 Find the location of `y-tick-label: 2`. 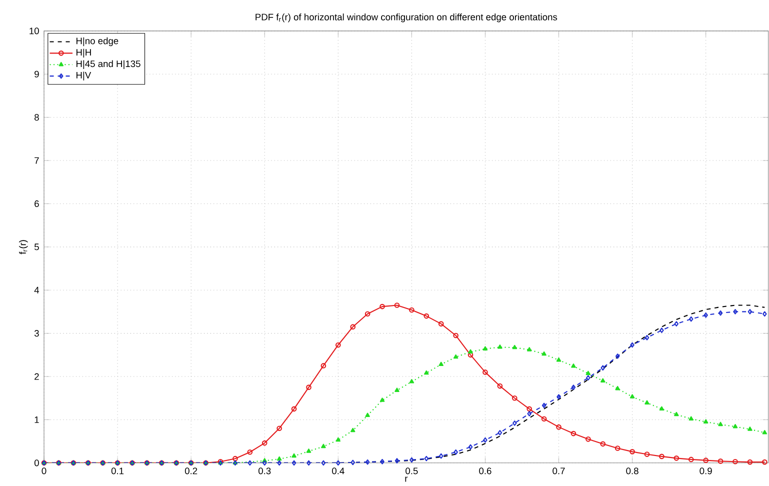

y-tick-label: 2 is located at coordinates (36, 376).